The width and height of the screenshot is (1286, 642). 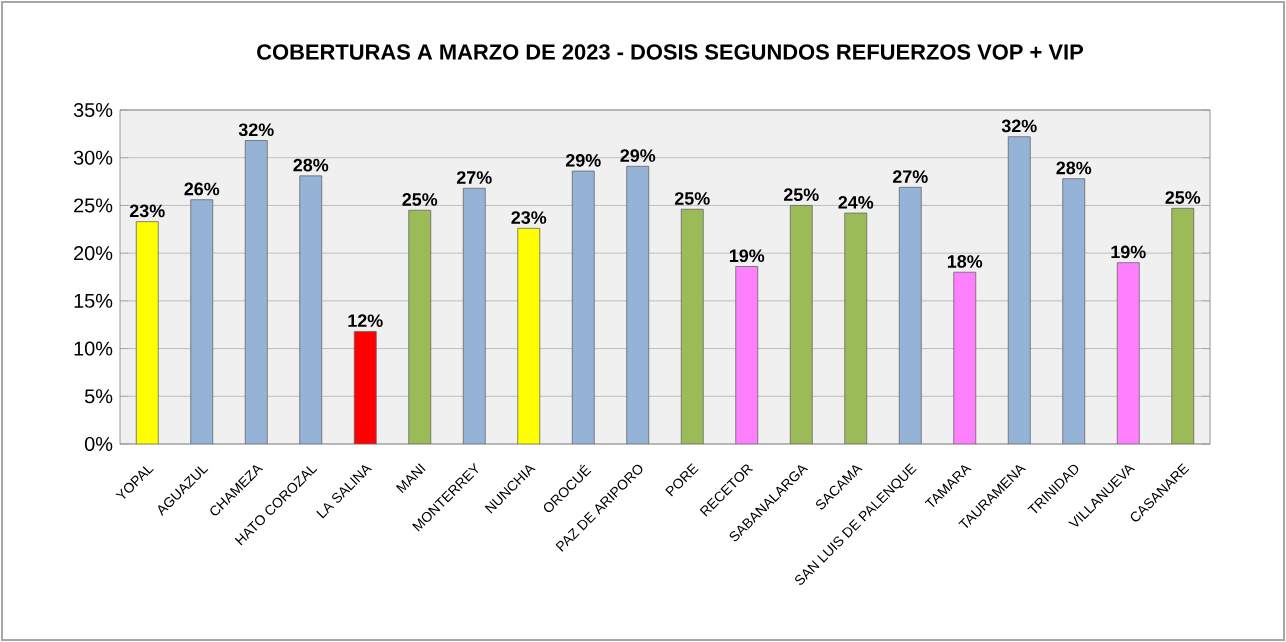 What do you see at coordinates (93, 348) in the screenshot?
I see `y-tick-label: 10%` at bounding box center [93, 348].